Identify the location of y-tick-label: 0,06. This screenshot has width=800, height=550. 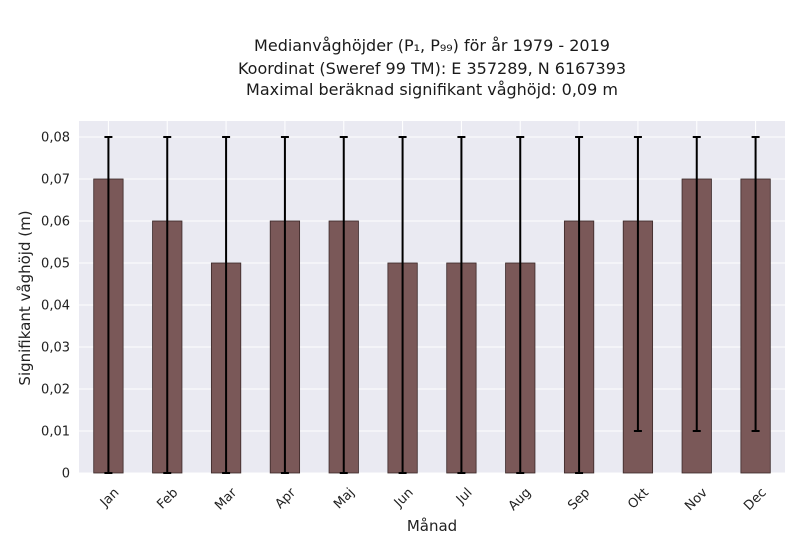
(55, 222).